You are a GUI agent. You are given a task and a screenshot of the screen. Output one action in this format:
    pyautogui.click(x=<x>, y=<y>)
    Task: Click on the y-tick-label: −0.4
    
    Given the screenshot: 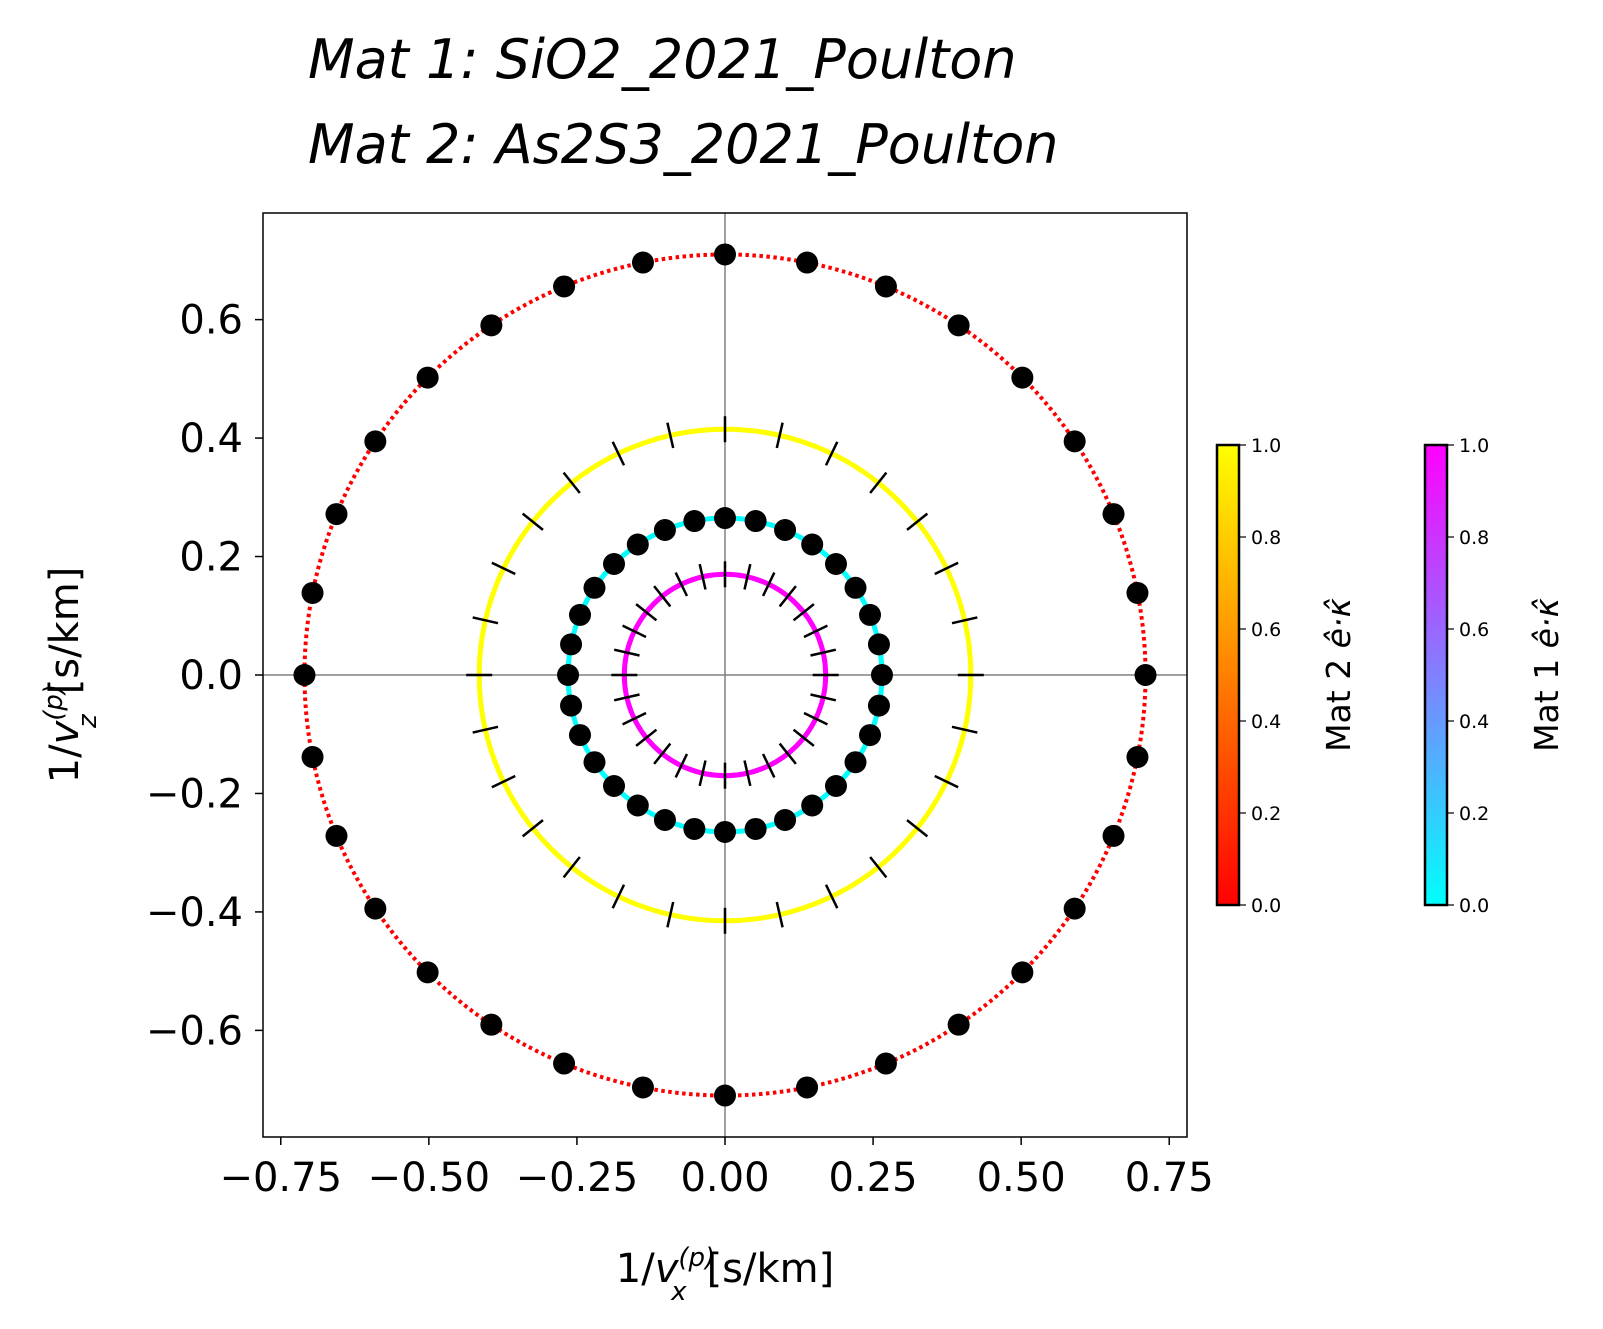 What is the action you would take?
    pyautogui.click(x=194, y=913)
    